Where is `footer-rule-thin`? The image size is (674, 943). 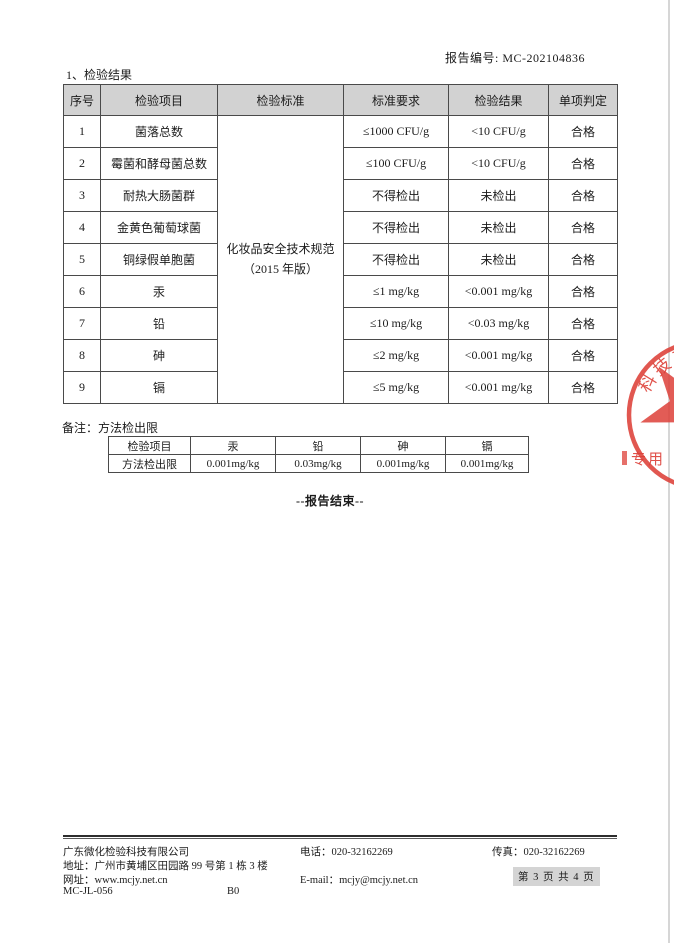 footer-rule-thin is located at coordinates (340, 838).